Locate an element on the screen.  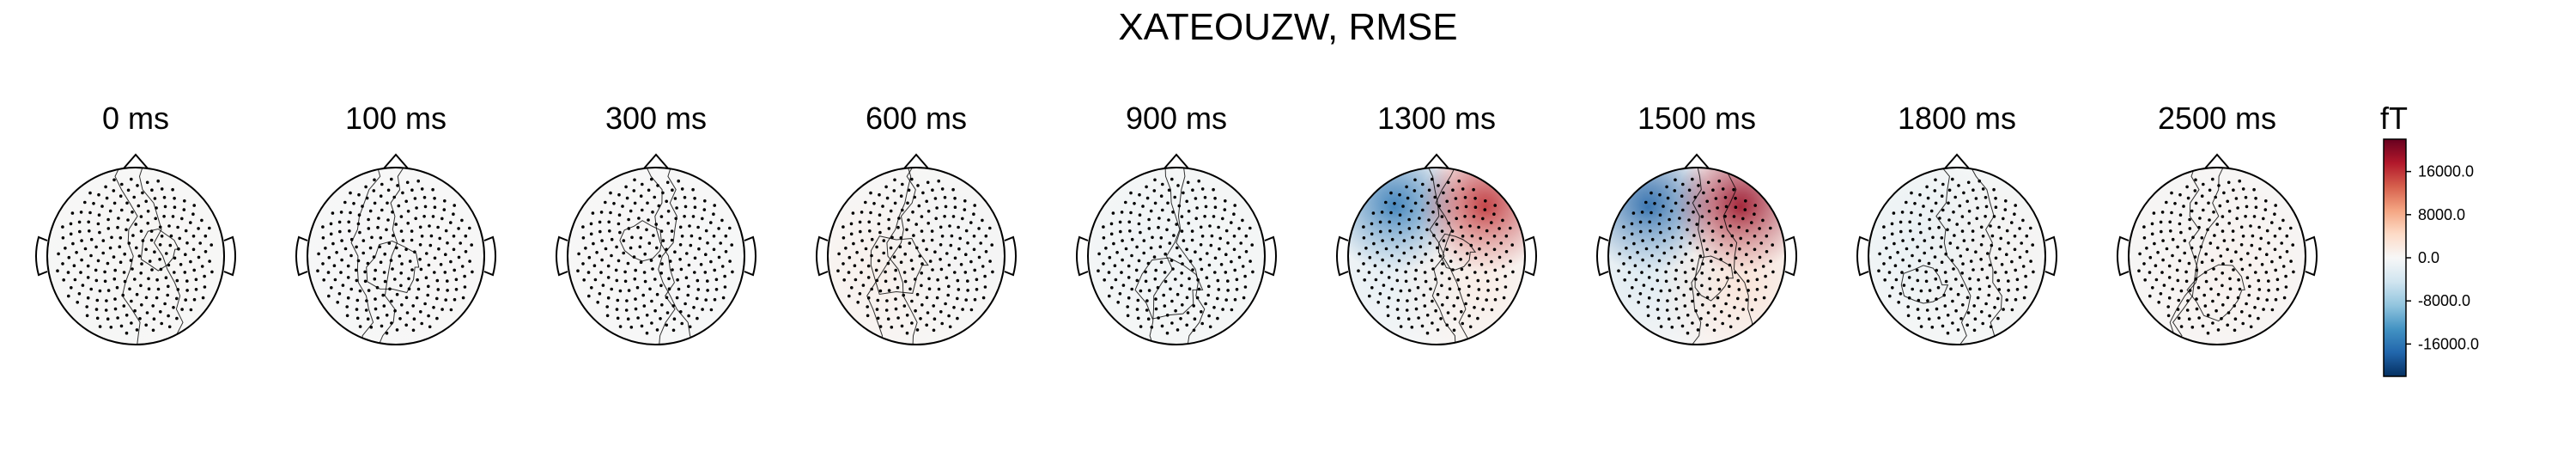
left-ear-outline is located at coordinates (1342, 256).